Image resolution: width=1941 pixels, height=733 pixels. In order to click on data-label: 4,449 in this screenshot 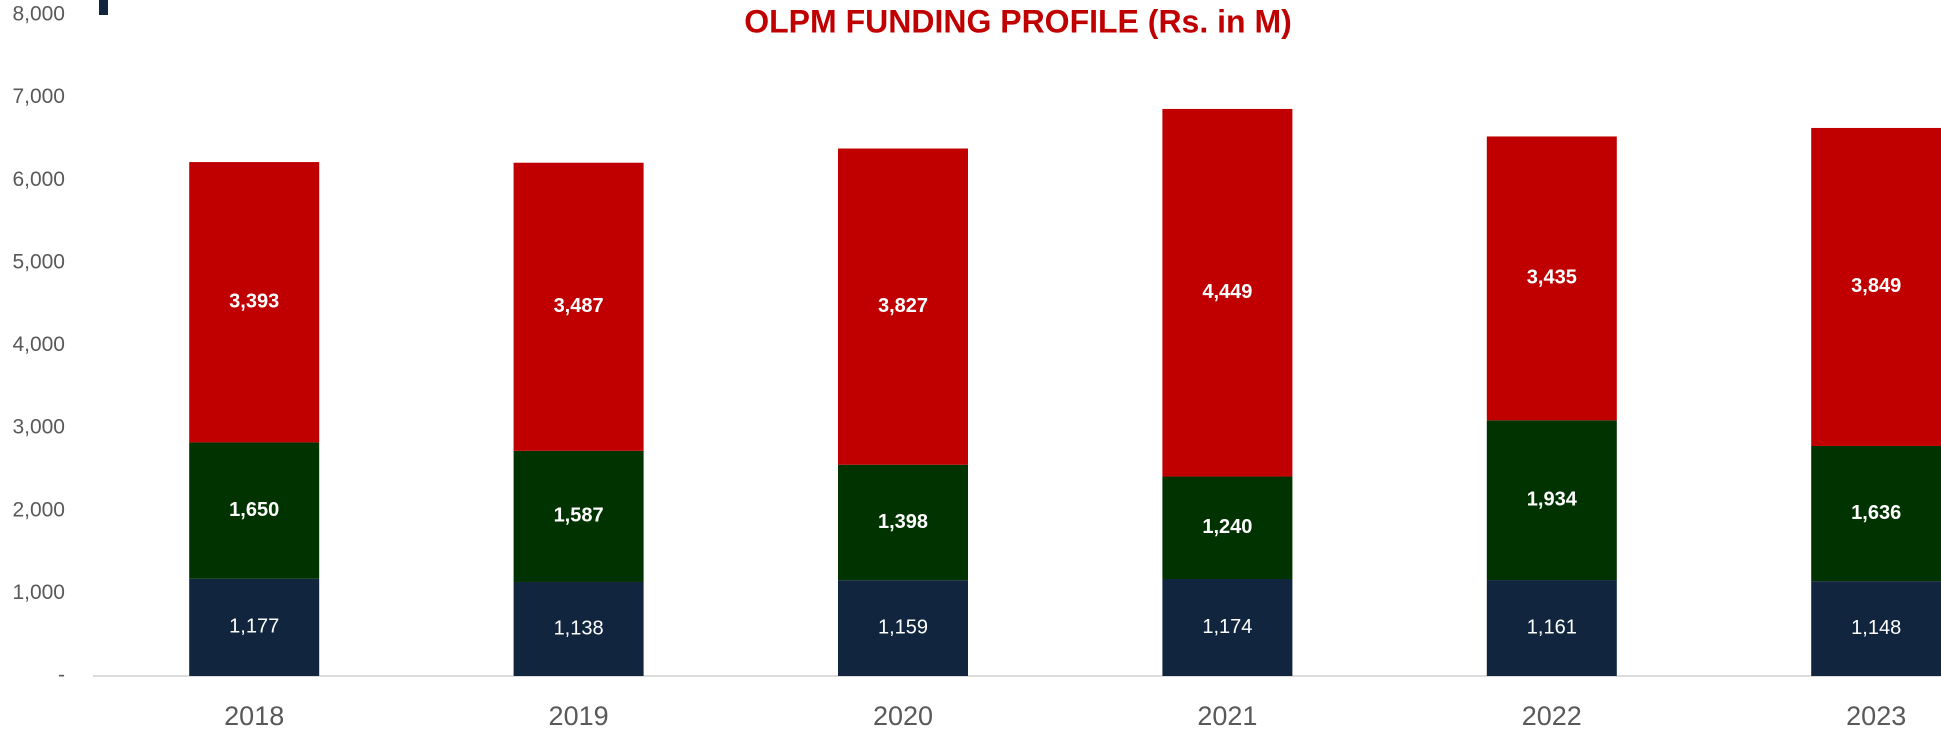, I will do `click(1227, 292)`.